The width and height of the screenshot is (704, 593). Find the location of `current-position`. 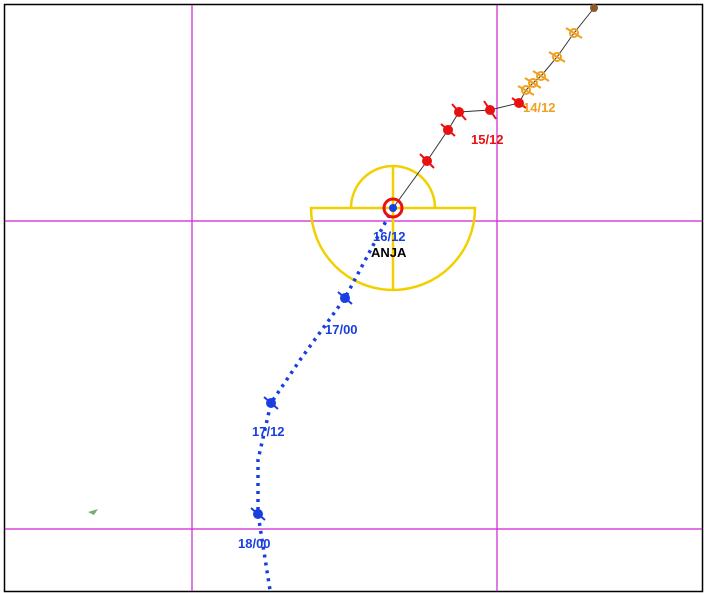

current-position is located at coordinates (393, 208).